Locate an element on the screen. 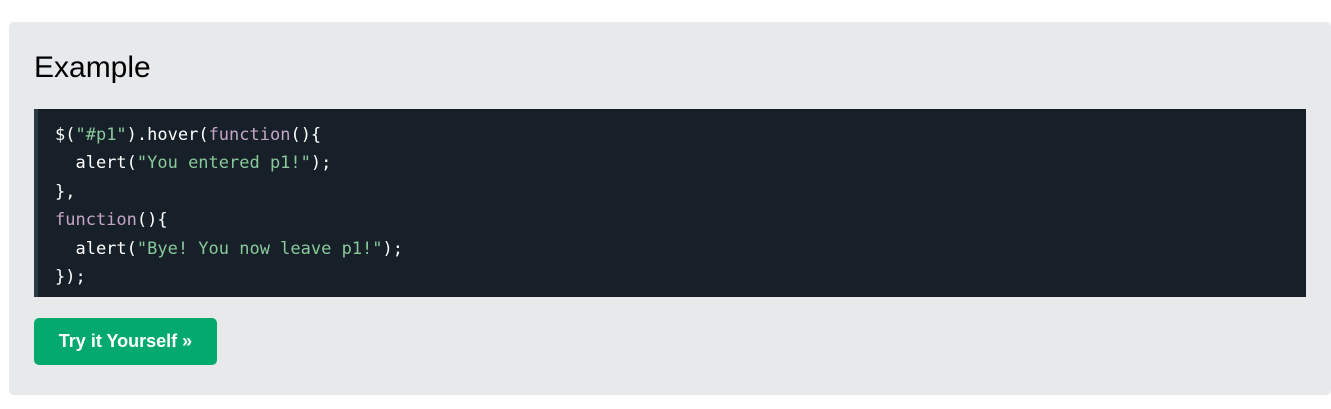  code-line: $("#p1").hover(function(){ is located at coordinates (680, 135).